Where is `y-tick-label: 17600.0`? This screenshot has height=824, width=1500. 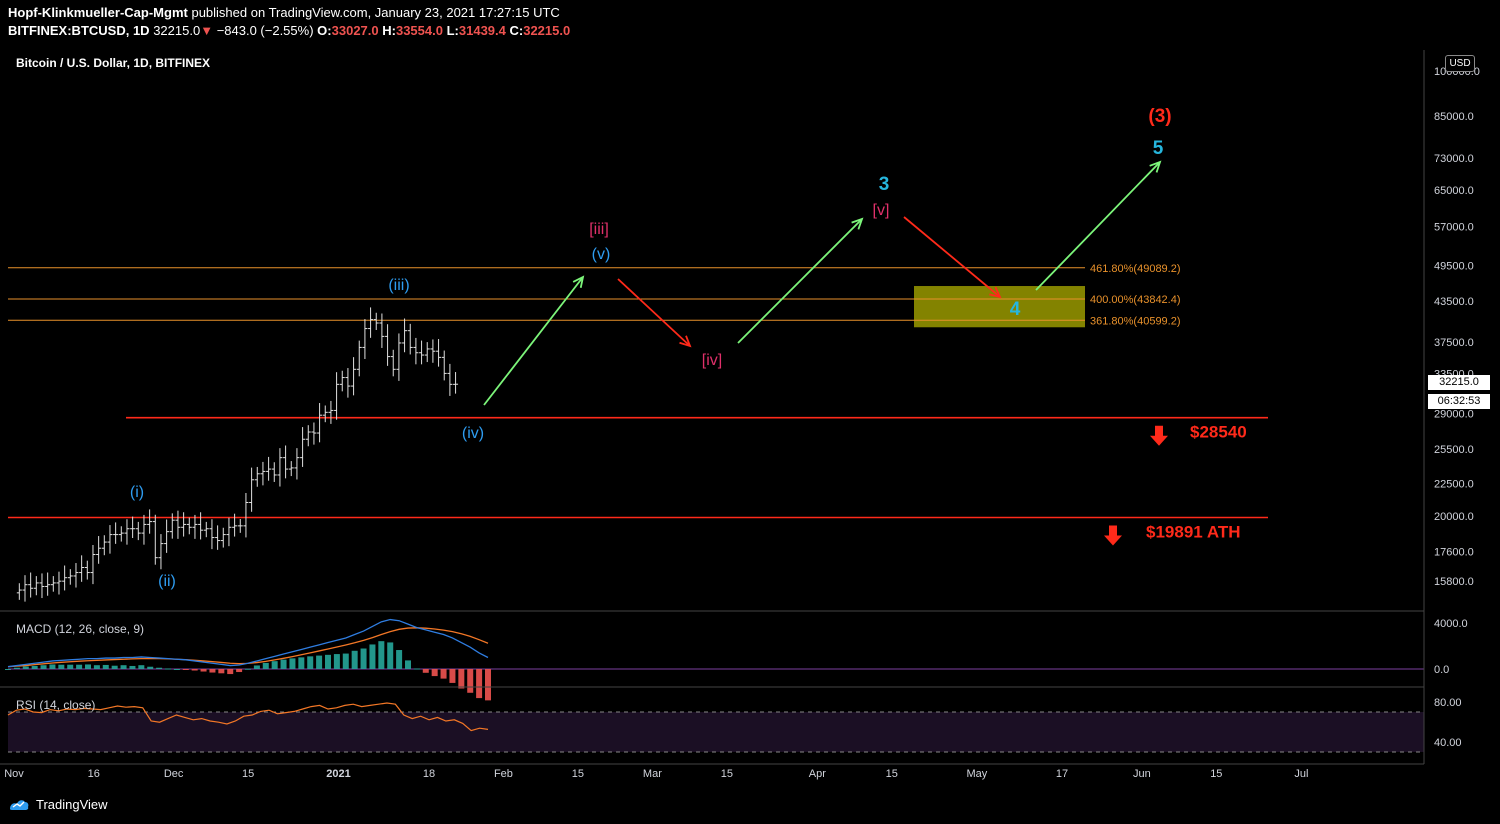 y-tick-label: 17600.0 is located at coordinates (1454, 552).